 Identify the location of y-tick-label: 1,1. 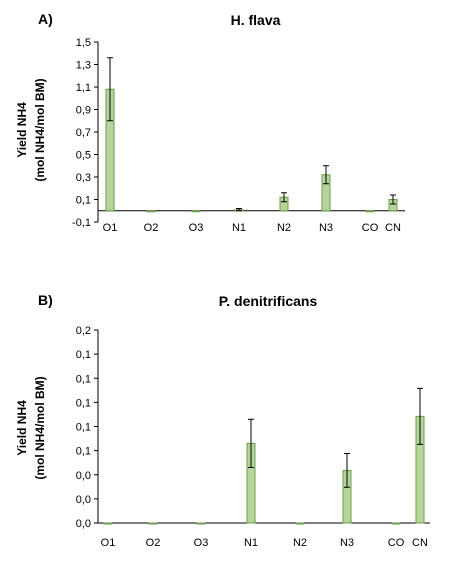
(83, 88).